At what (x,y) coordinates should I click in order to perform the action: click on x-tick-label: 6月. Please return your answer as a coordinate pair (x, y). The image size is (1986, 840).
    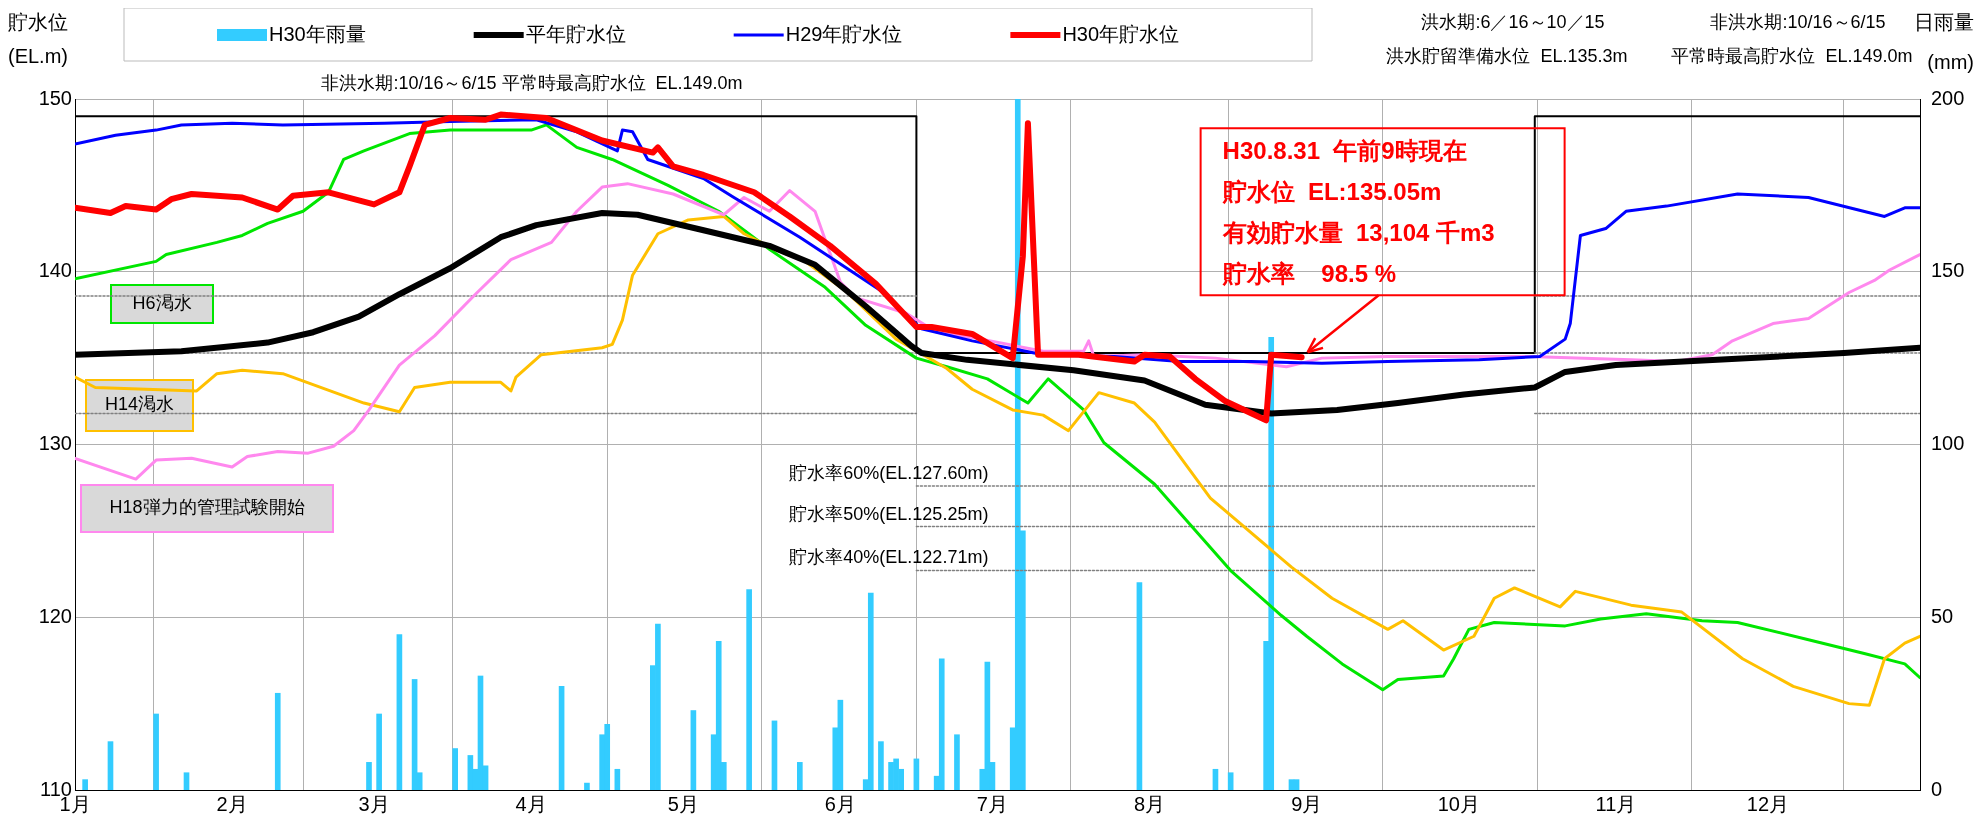
    Looking at the image, I should click on (840, 803).